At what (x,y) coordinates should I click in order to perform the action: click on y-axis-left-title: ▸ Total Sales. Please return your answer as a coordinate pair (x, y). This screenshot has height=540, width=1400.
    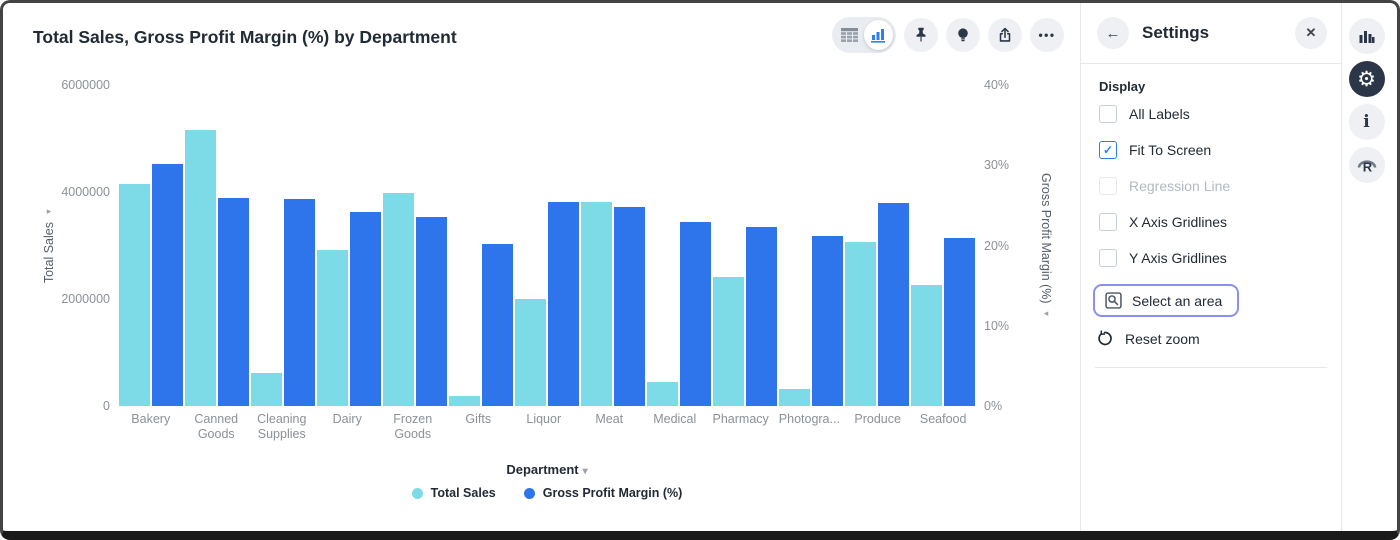
    Looking at the image, I should click on (49, 245).